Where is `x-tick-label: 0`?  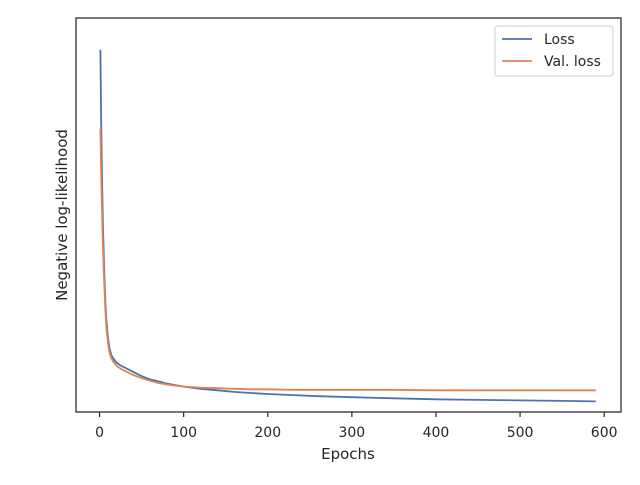
x-tick-label: 0 is located at coordinates (99, 433).